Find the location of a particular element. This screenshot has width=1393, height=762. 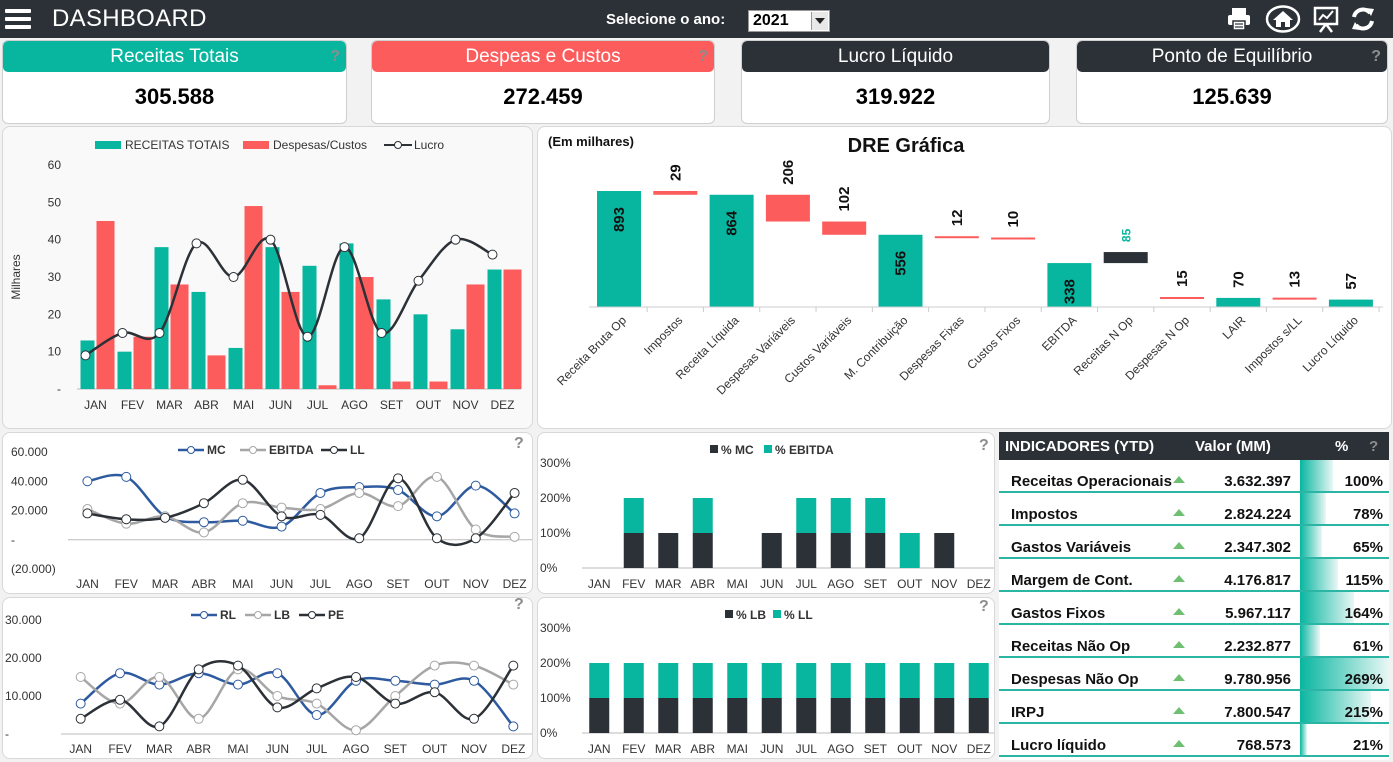

refresh-icon is located at coordinates (1363, 19).